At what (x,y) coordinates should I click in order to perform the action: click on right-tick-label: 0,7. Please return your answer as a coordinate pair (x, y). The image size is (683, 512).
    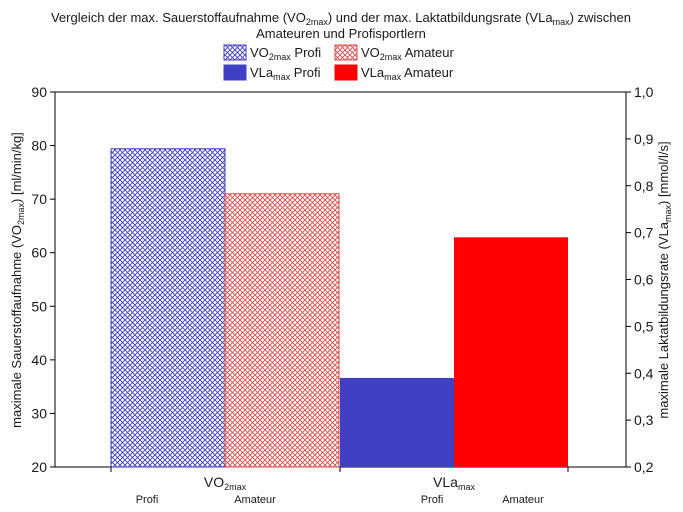
    Looking at the image, I should click on (644, 233).